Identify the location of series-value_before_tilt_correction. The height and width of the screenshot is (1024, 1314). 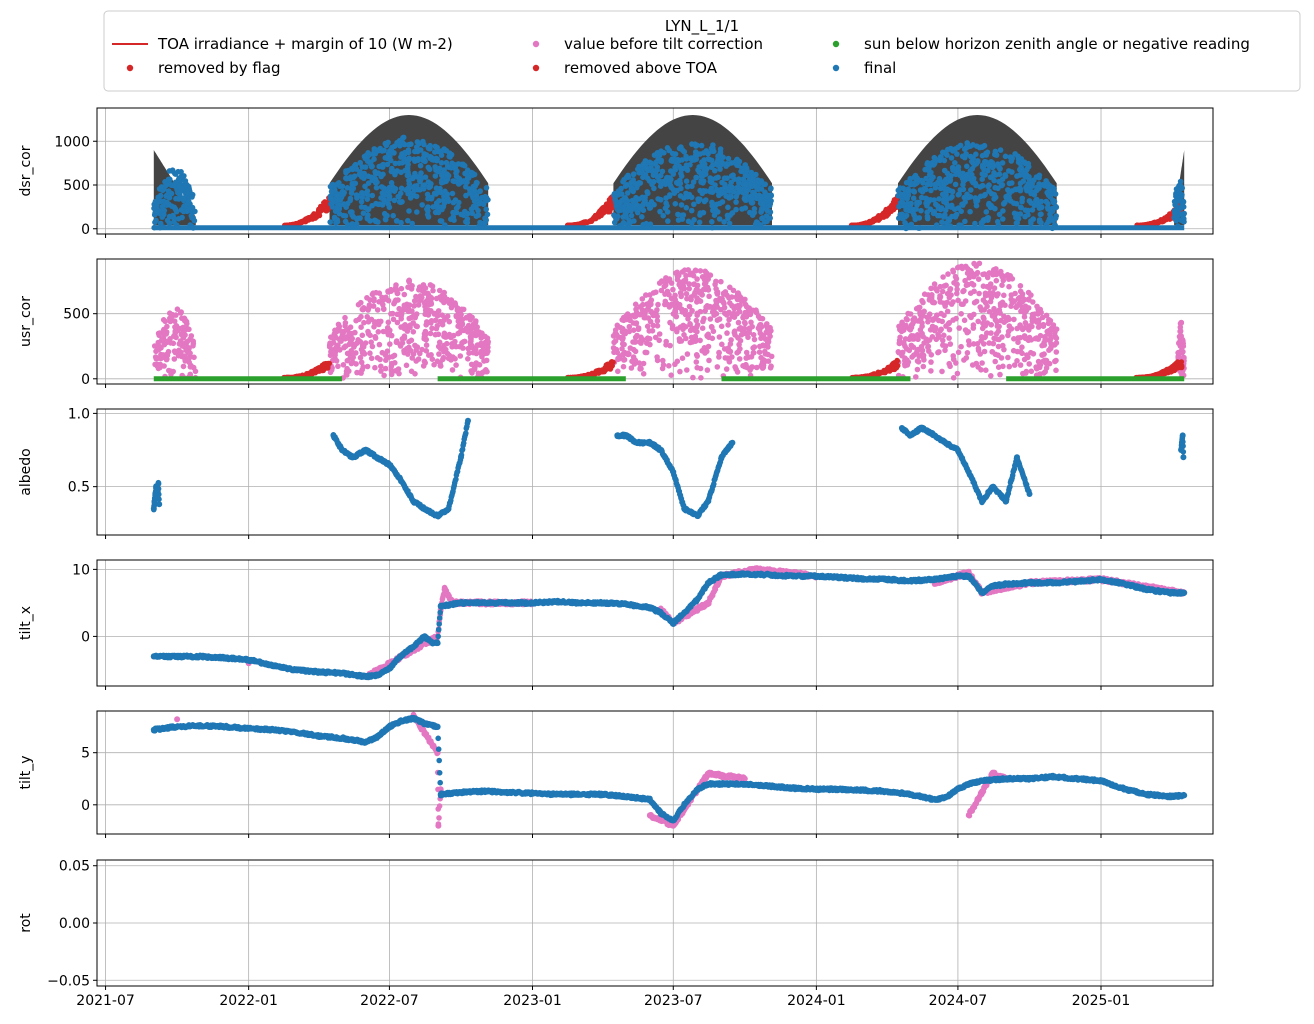
(669, 321).